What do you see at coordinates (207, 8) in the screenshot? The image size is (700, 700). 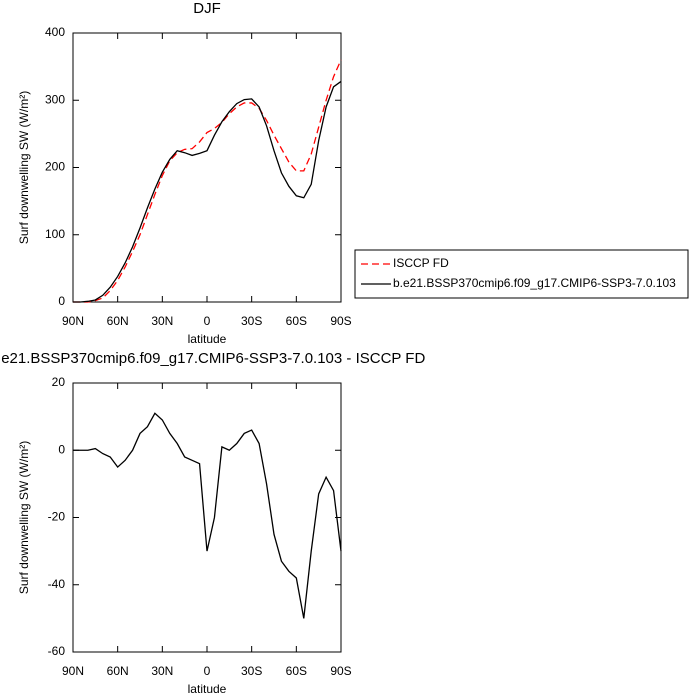 I see `chart-title: DJF` at bounding box center [207, 8].